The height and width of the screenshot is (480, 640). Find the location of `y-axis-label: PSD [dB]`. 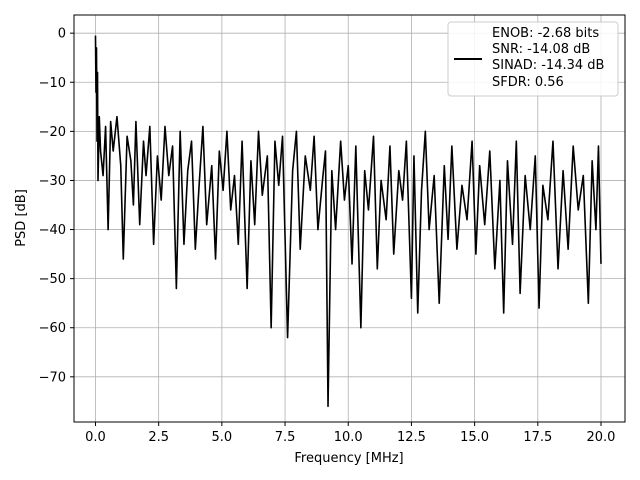

y-axis-label: PSD [dB] is located at coordinates (21, 218).